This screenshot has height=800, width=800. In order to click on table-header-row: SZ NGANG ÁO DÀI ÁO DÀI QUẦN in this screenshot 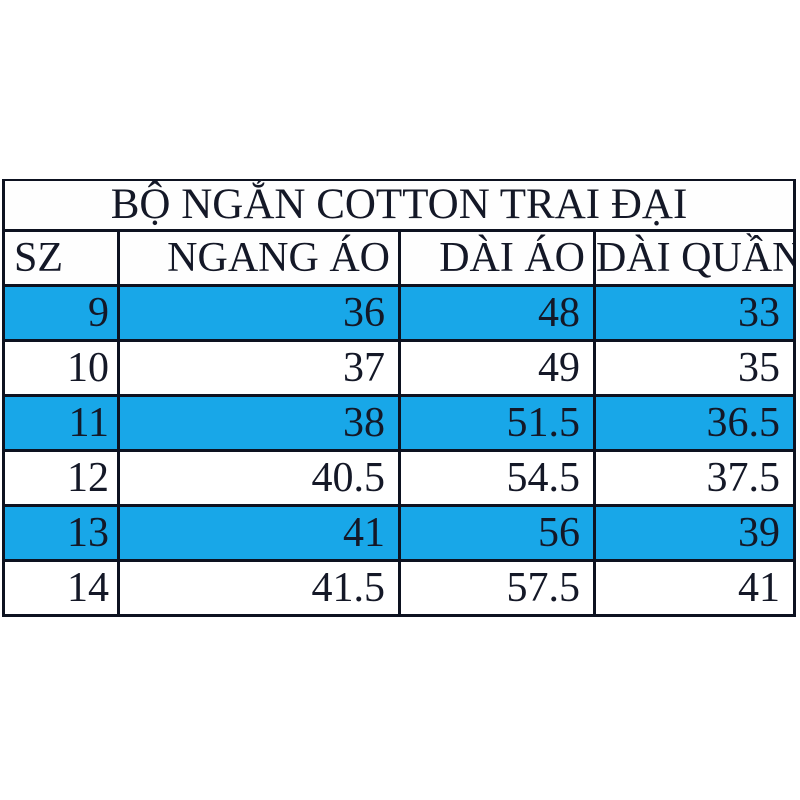, I will do `click(399, 257)`.